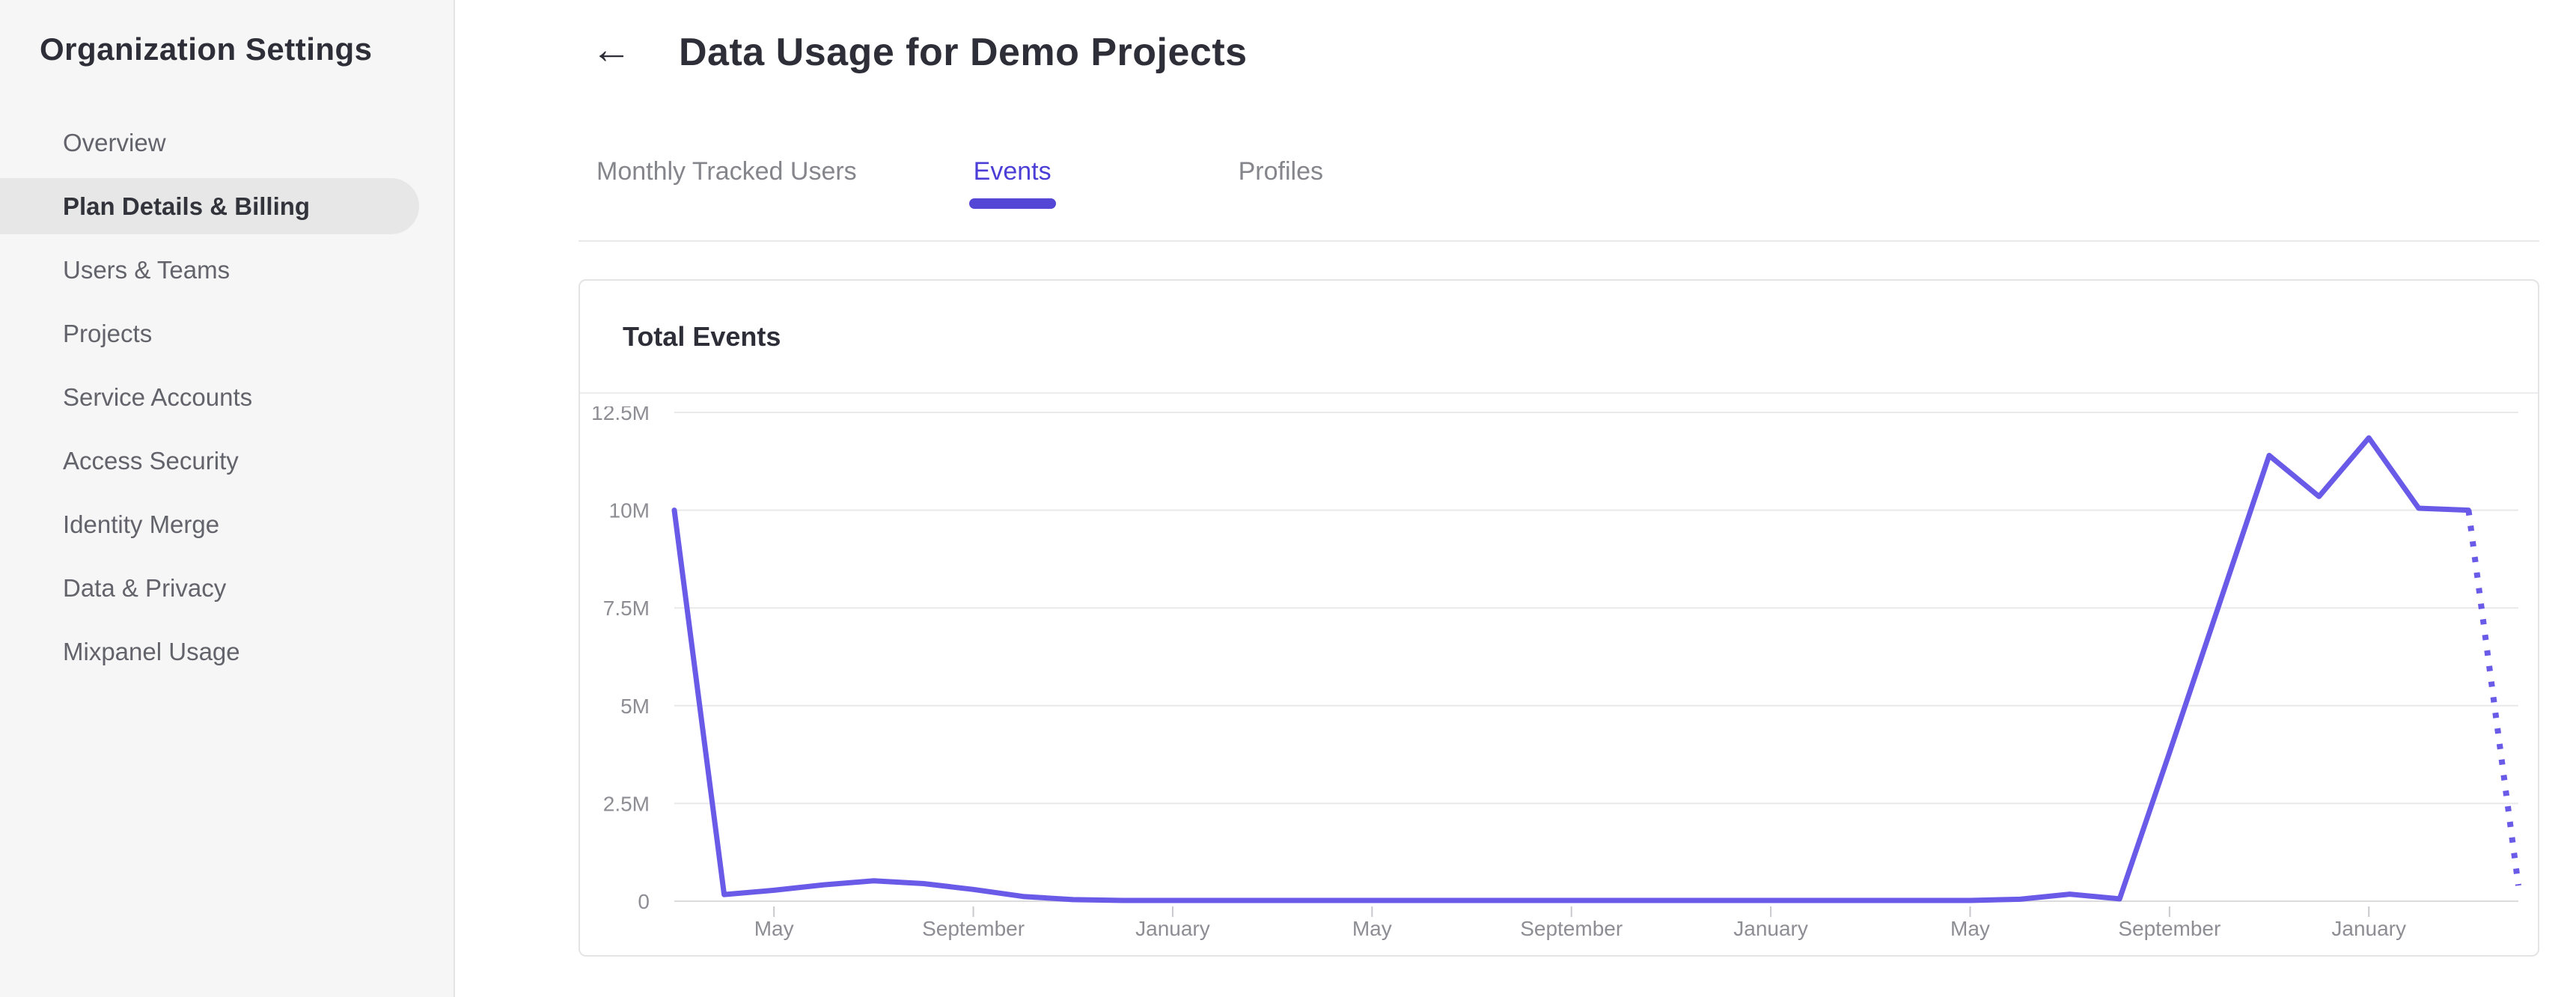 The width and height of the screenshot is (2576, 997). What do you see at coordinates (115, 142) in the screenshot?
I see `sidebar-item-label: Overview` at bounding box center [115, 142].